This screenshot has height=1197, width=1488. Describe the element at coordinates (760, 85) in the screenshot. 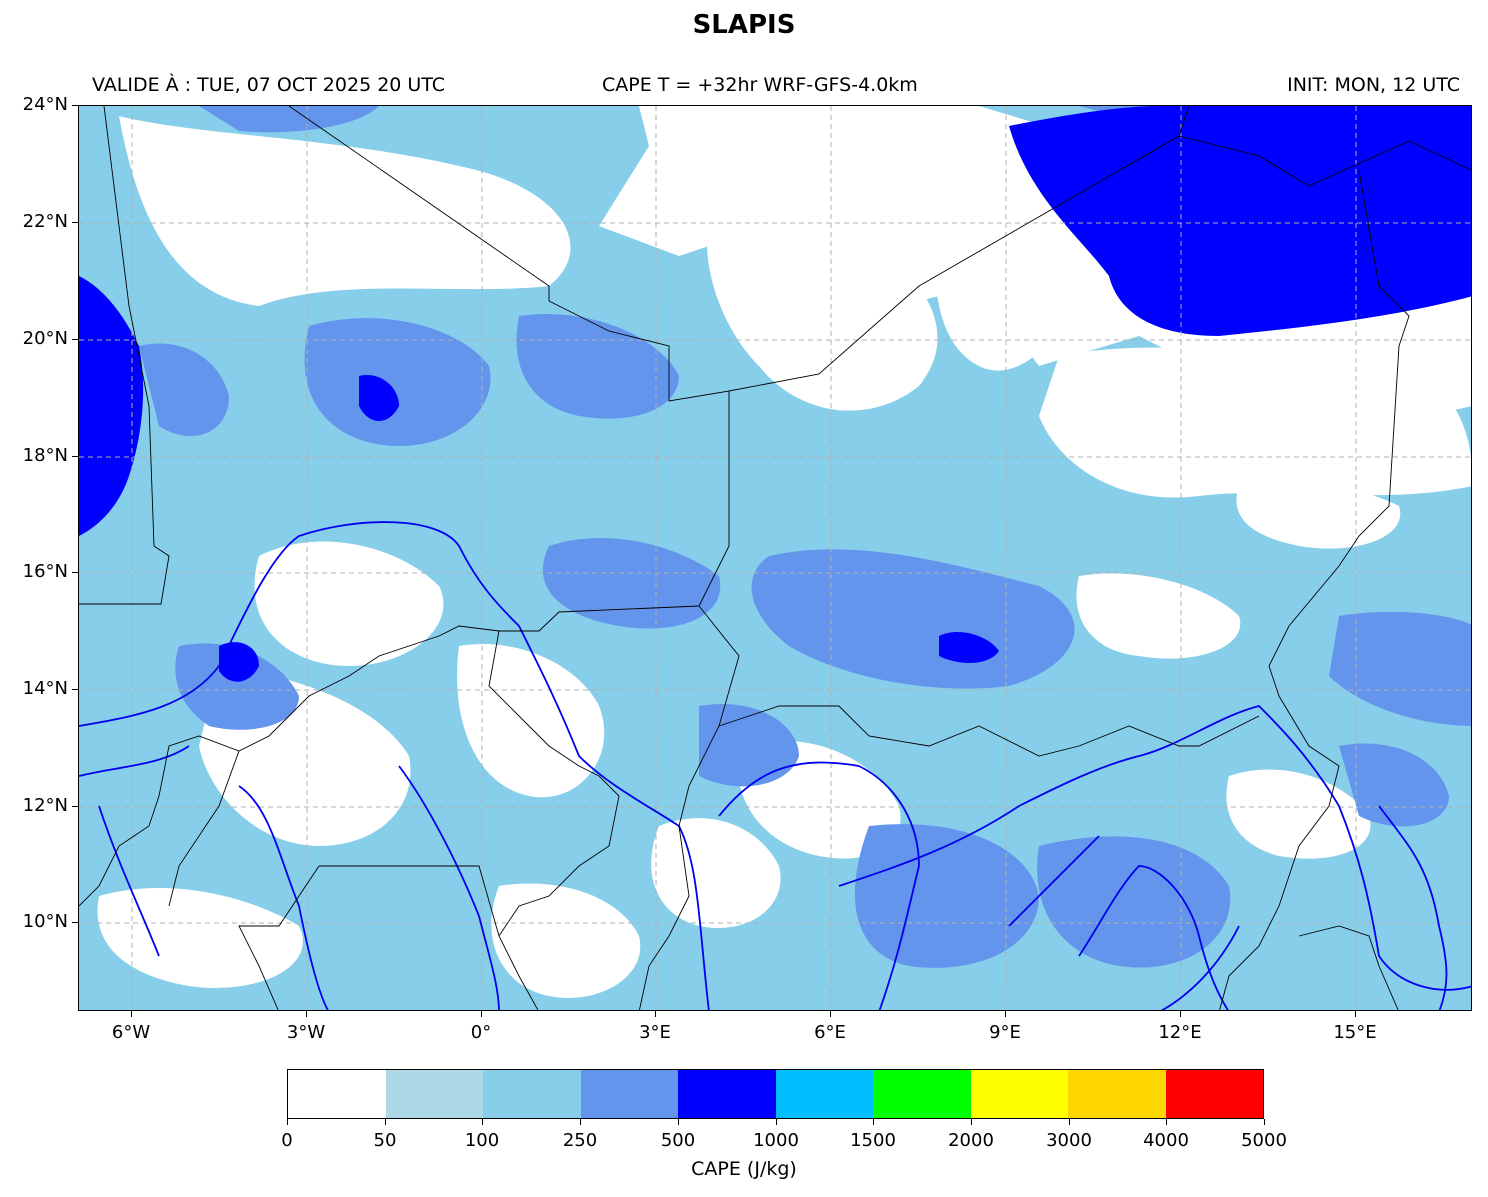

I see `forecast-info-label: CAPE T = +32hr WRF-GFS-4.0km` at that location.